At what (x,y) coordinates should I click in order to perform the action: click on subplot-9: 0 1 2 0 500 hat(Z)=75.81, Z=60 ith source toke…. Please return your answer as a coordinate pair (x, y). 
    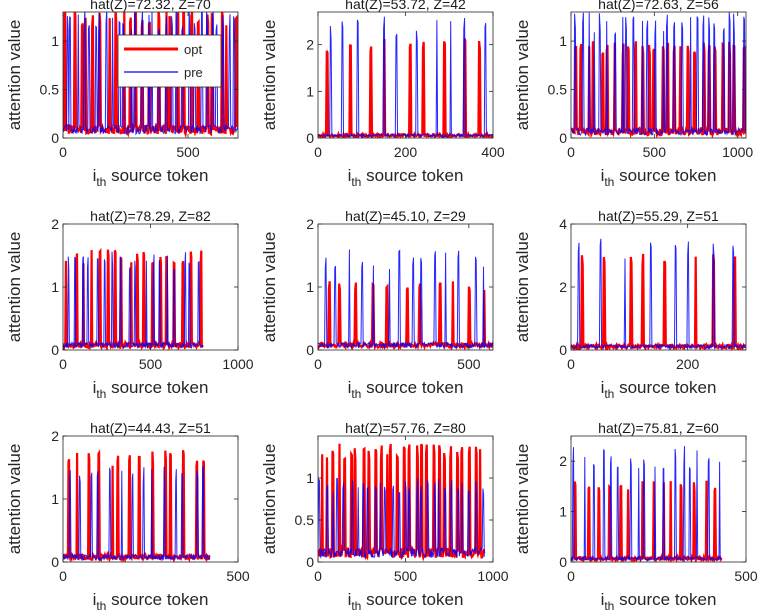
    Looking at the image, I should click on (635, 515).